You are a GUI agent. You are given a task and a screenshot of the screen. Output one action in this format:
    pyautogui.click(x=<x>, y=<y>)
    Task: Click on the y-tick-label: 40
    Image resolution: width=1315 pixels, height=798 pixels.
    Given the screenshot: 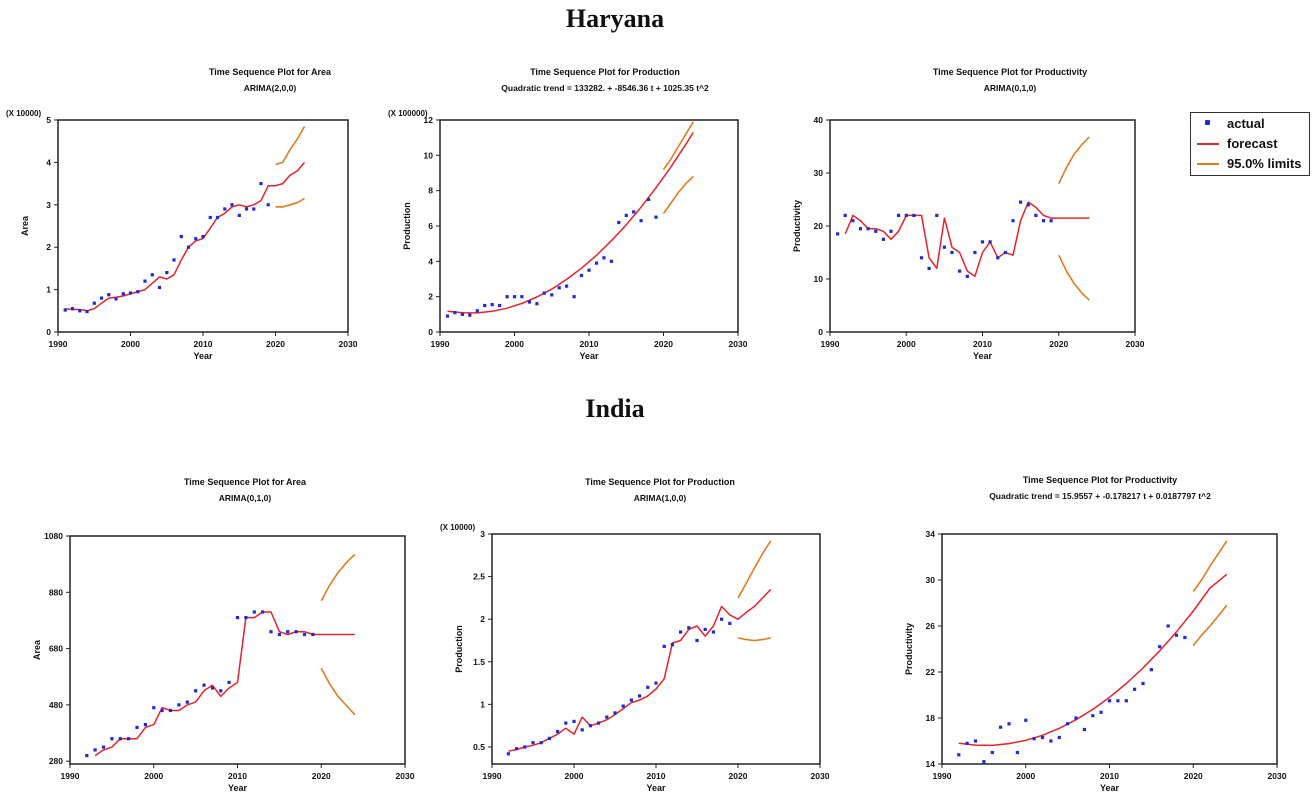 What is the action you would take?
    pyautogui.click(x=819, y=120)
    